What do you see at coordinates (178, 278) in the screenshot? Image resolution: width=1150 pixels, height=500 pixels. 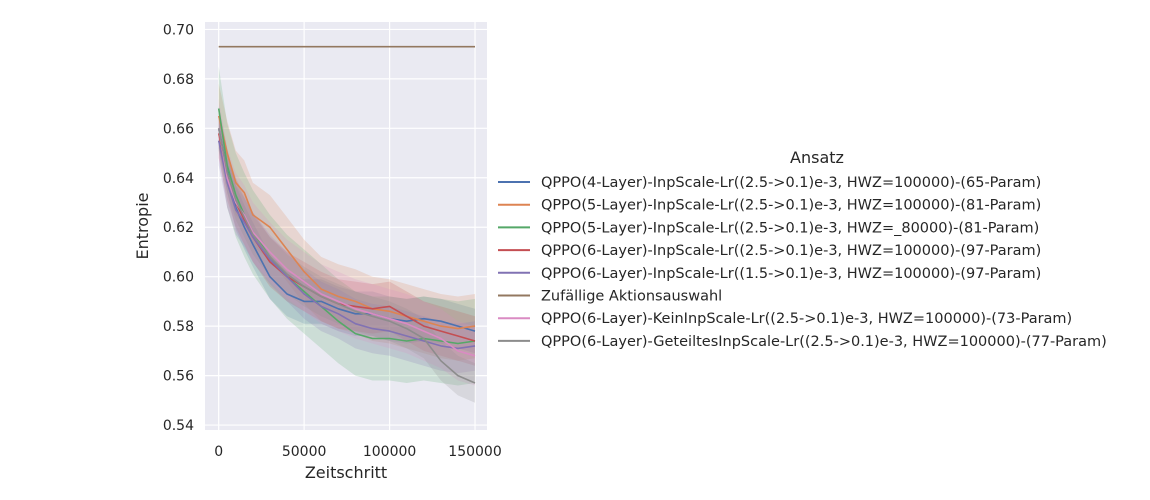 I see `y-tick-label: 0.60` at bounding box center [178, 278].